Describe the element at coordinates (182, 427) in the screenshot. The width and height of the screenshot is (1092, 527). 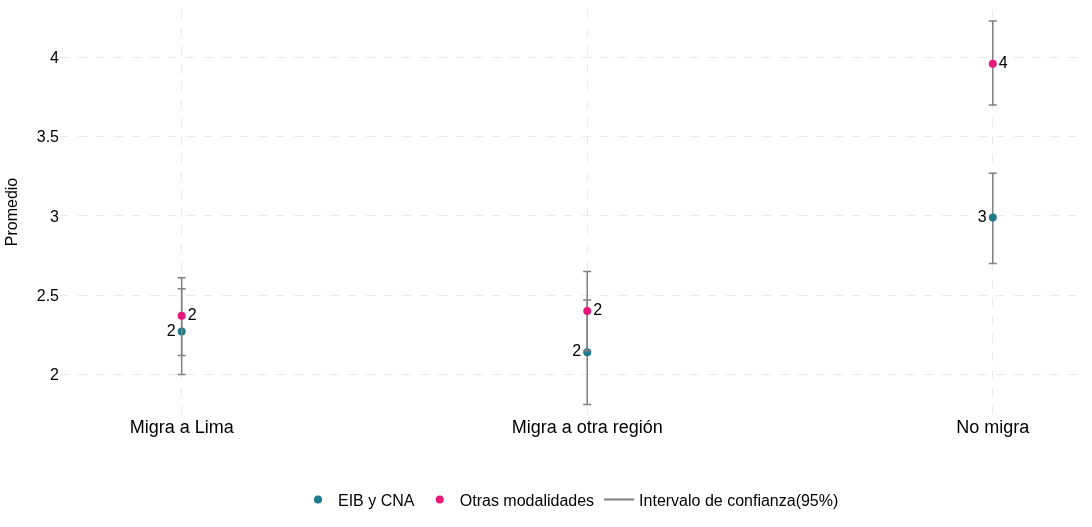
I see `x-tick-label: Migra a Lima` at that location.